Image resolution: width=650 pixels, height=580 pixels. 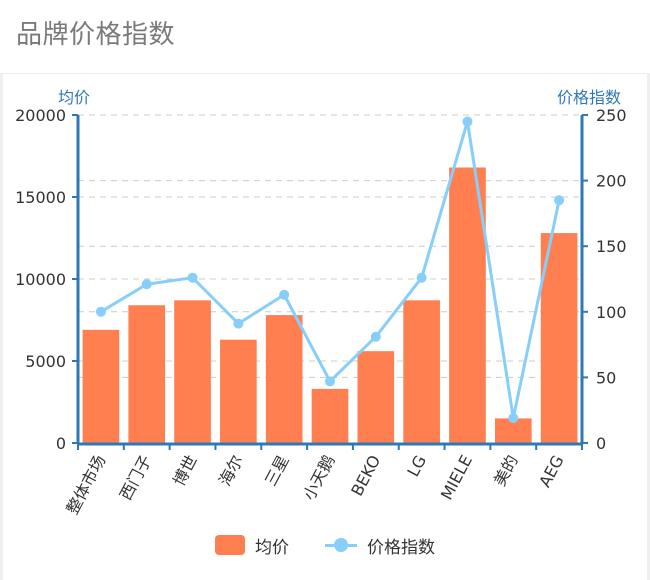 I want to click on legend-item-avg-price: 均价, so click(x=252, y=545).